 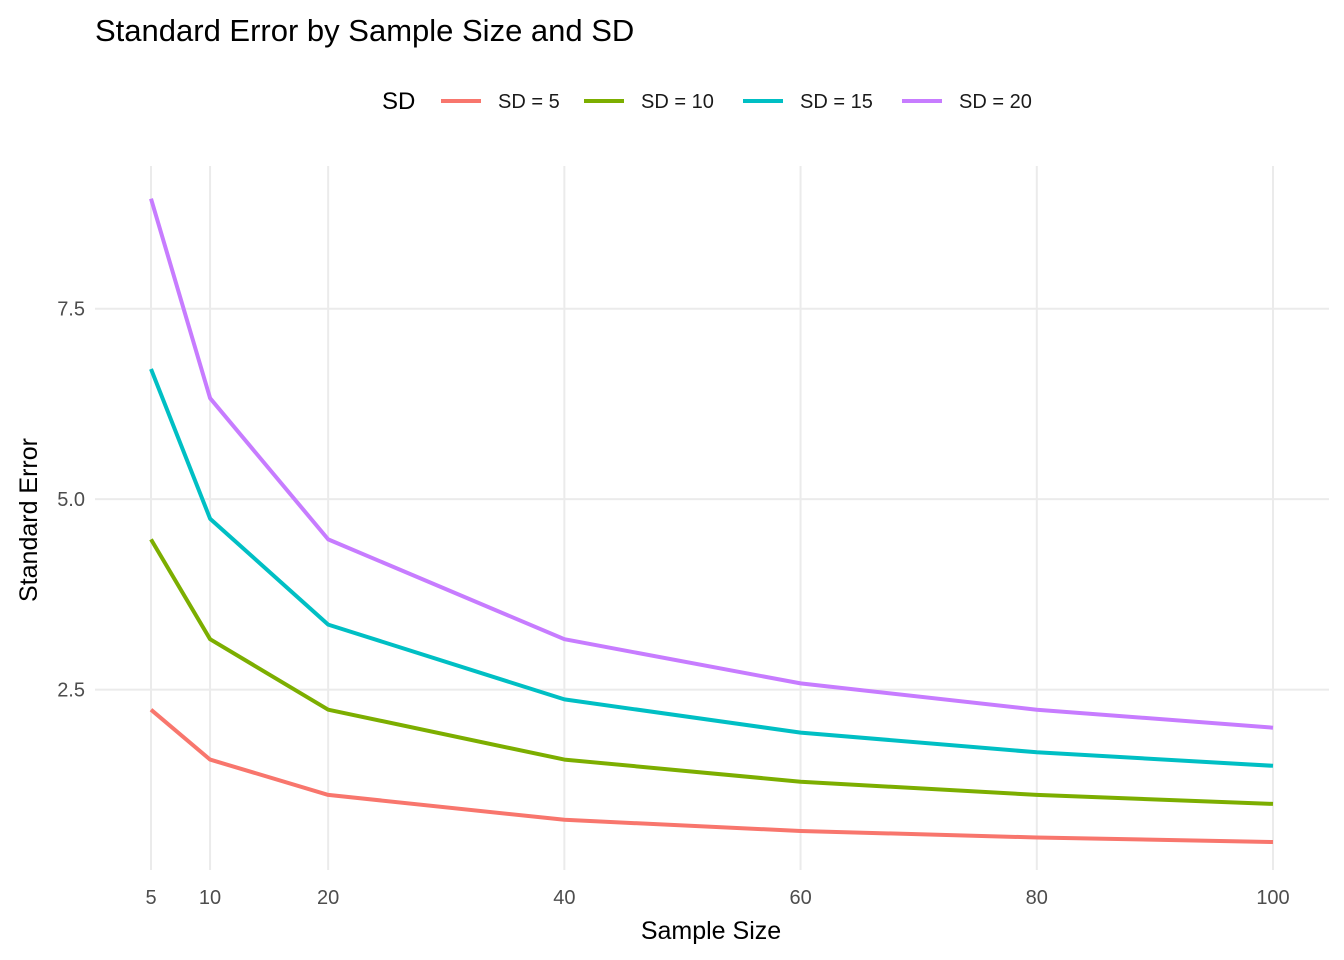 I want to click on legend-label-4: SD = 20, so click(x=995, y=102).